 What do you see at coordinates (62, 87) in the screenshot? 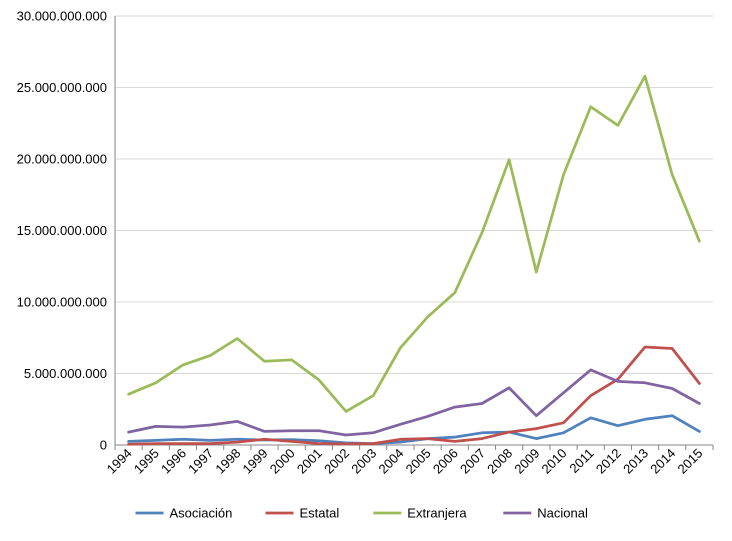
I see `y-tick-label: 25.000.000.000` at bounding box center [62, 87].